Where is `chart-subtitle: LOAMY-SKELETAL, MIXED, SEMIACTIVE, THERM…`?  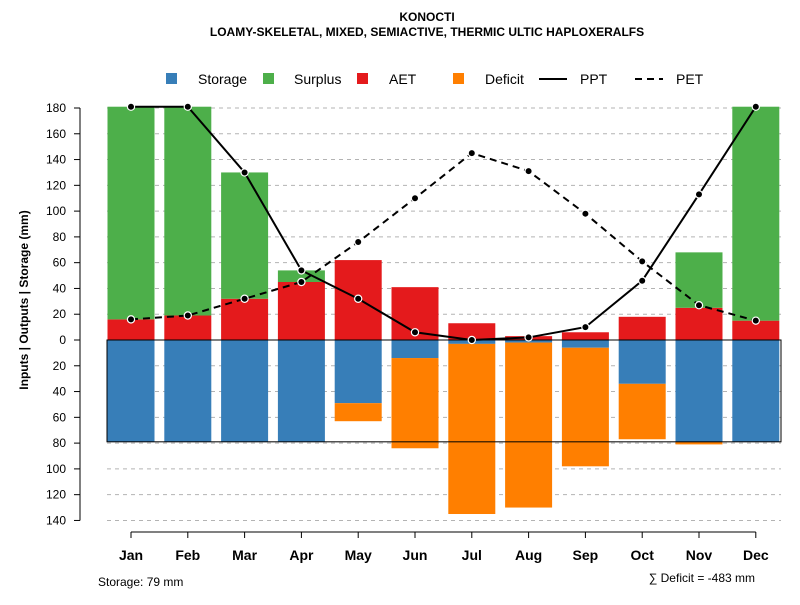
chart-subtitle: LOAMY-SKELETAL, MIXED, SEMIACTIVE, THERM… is located at coordinates (427, 32).